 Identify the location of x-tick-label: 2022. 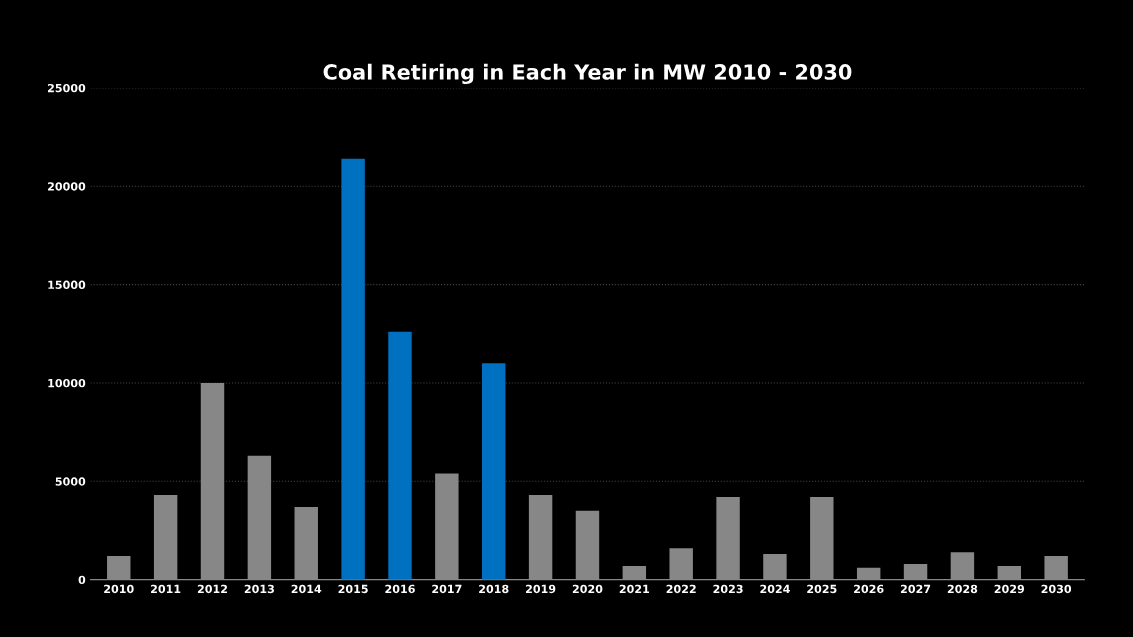
(681, 589).